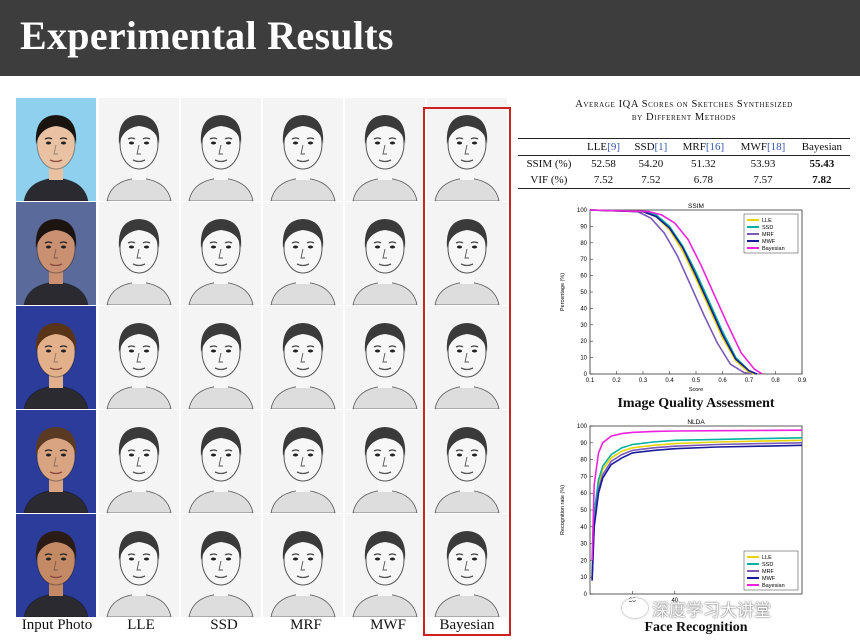  Describe the element at coordinates (775, 381) in the screenshot. I see `x-tick-label: 0.8` at that location.